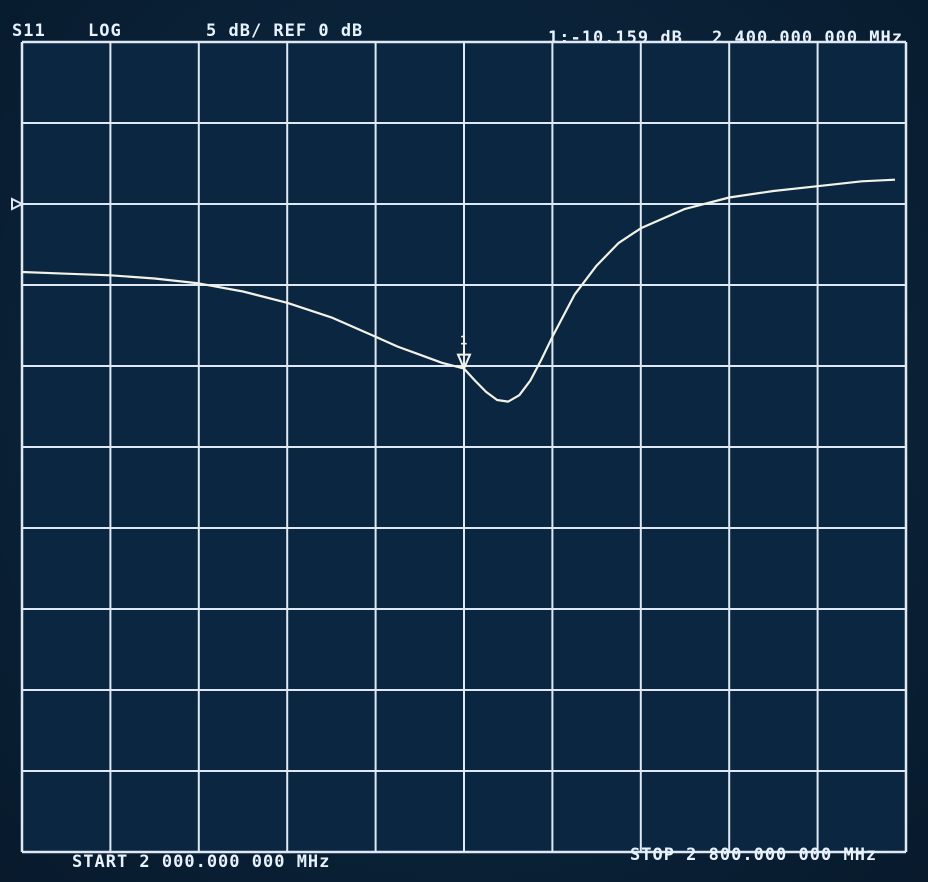  Describe the element at coordinates (29, 31) in the screenshot. I see `parameter-label: S11` at that location.